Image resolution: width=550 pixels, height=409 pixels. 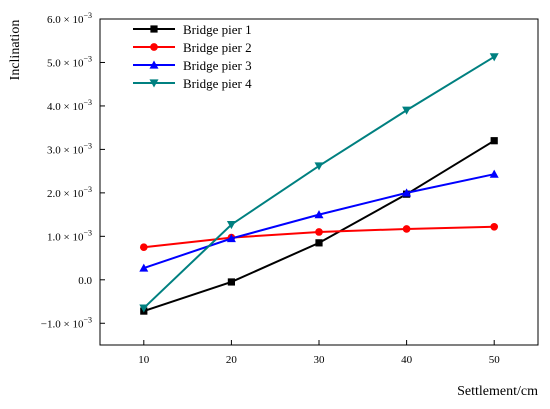 I want to click on y-axis-title: Inclination, so click(x=15, y=50).